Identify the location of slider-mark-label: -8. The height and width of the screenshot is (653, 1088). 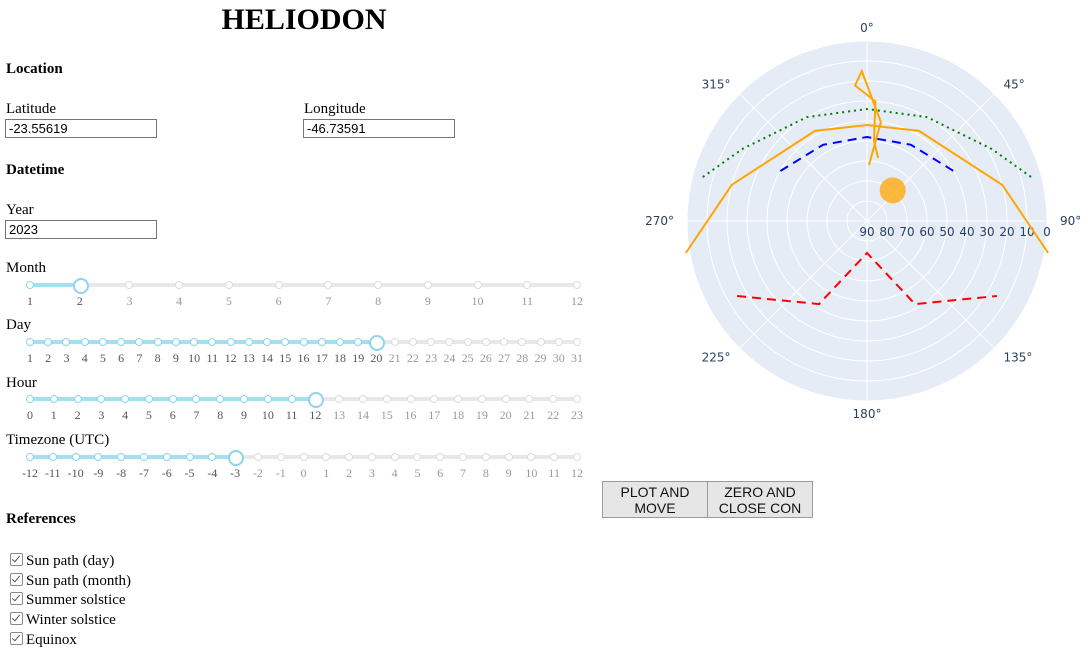
(121, 473).